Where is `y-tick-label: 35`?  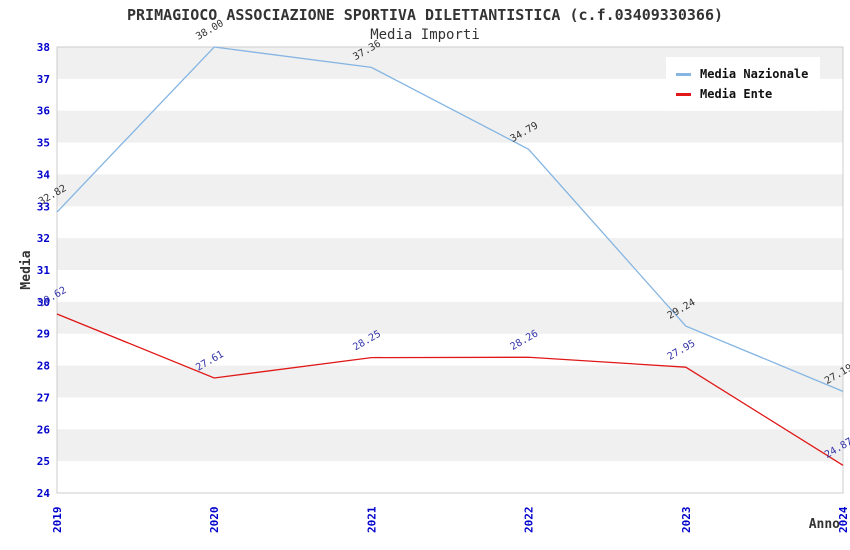
y-tick-label: 35 is located at coordinates (43, 143).